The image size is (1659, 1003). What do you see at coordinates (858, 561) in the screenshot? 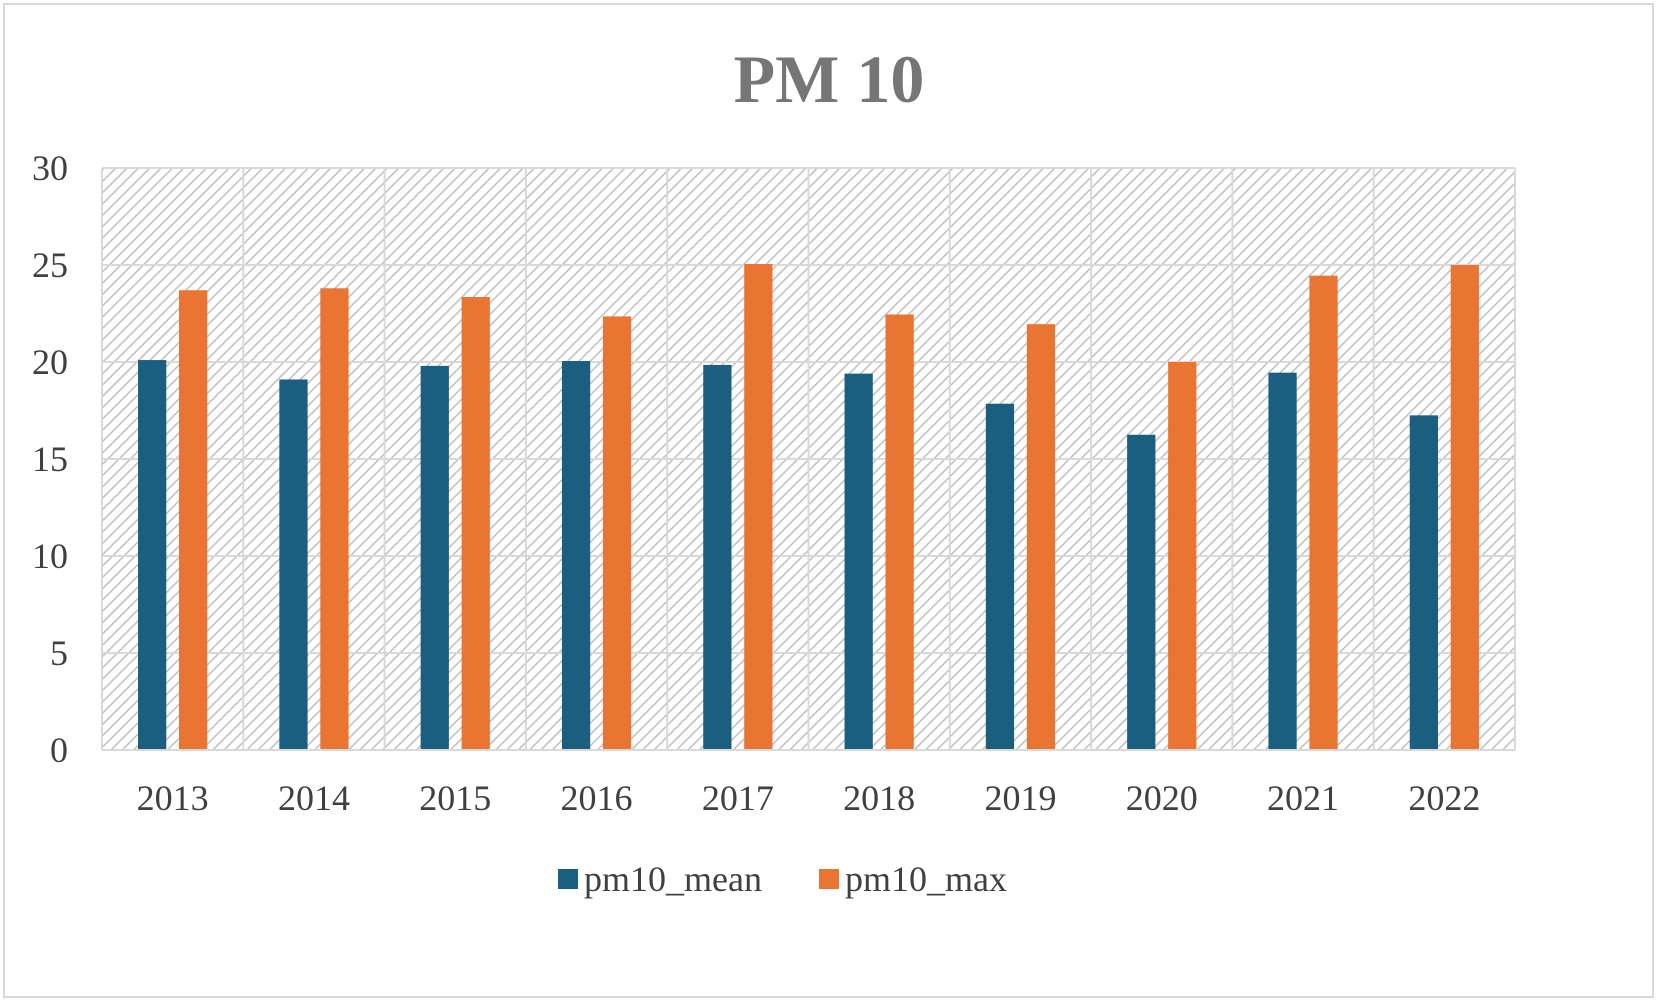
I see `bar-pm10_mean-2018` at bounding box center [858, 561].